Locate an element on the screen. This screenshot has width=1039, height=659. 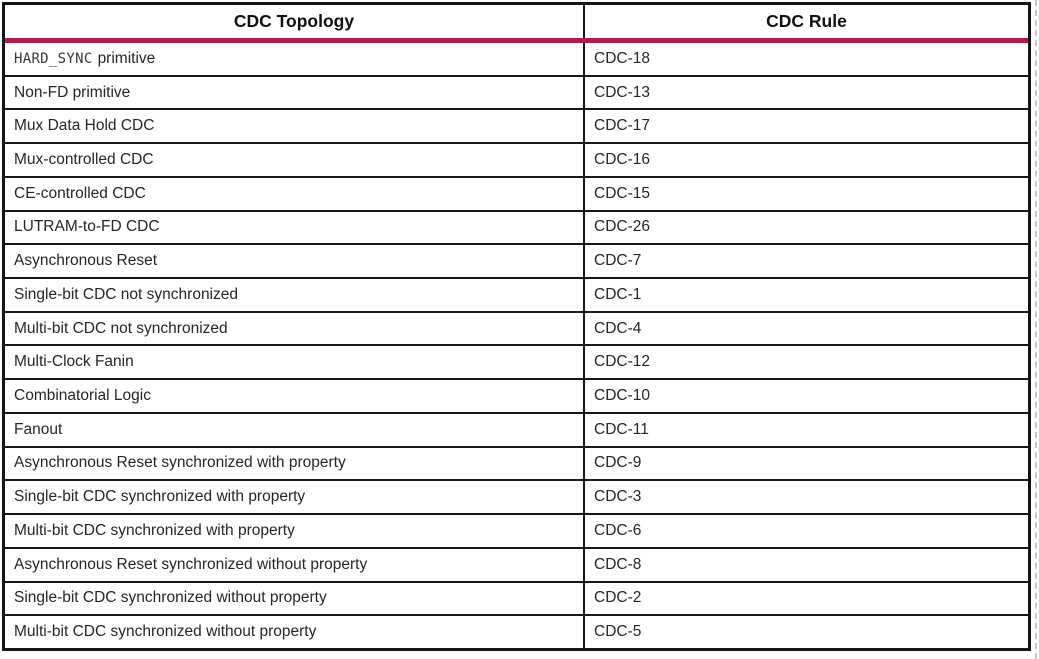
topology-label: Multi-Clock Fanin is located at coordinates (74, 362).